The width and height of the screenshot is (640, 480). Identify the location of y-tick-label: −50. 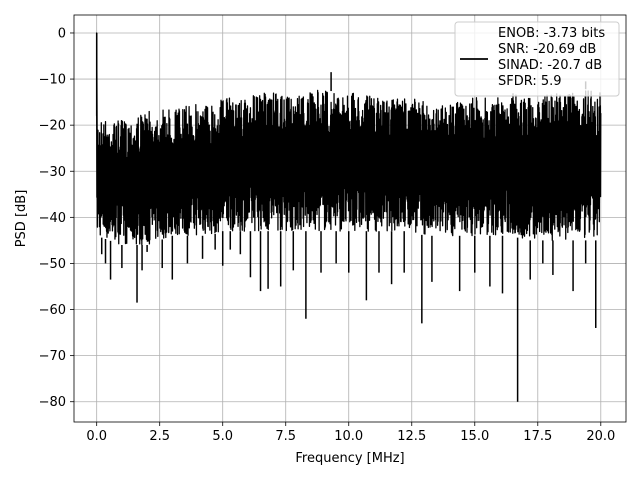
(52, 264).